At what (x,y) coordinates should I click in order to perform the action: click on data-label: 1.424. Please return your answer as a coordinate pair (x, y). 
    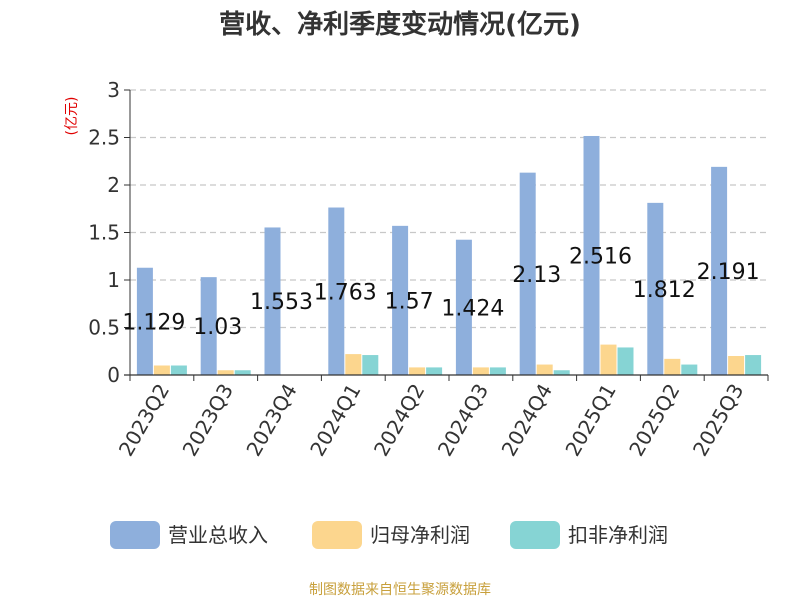
    Looking at the image, I should click on (472, 308).